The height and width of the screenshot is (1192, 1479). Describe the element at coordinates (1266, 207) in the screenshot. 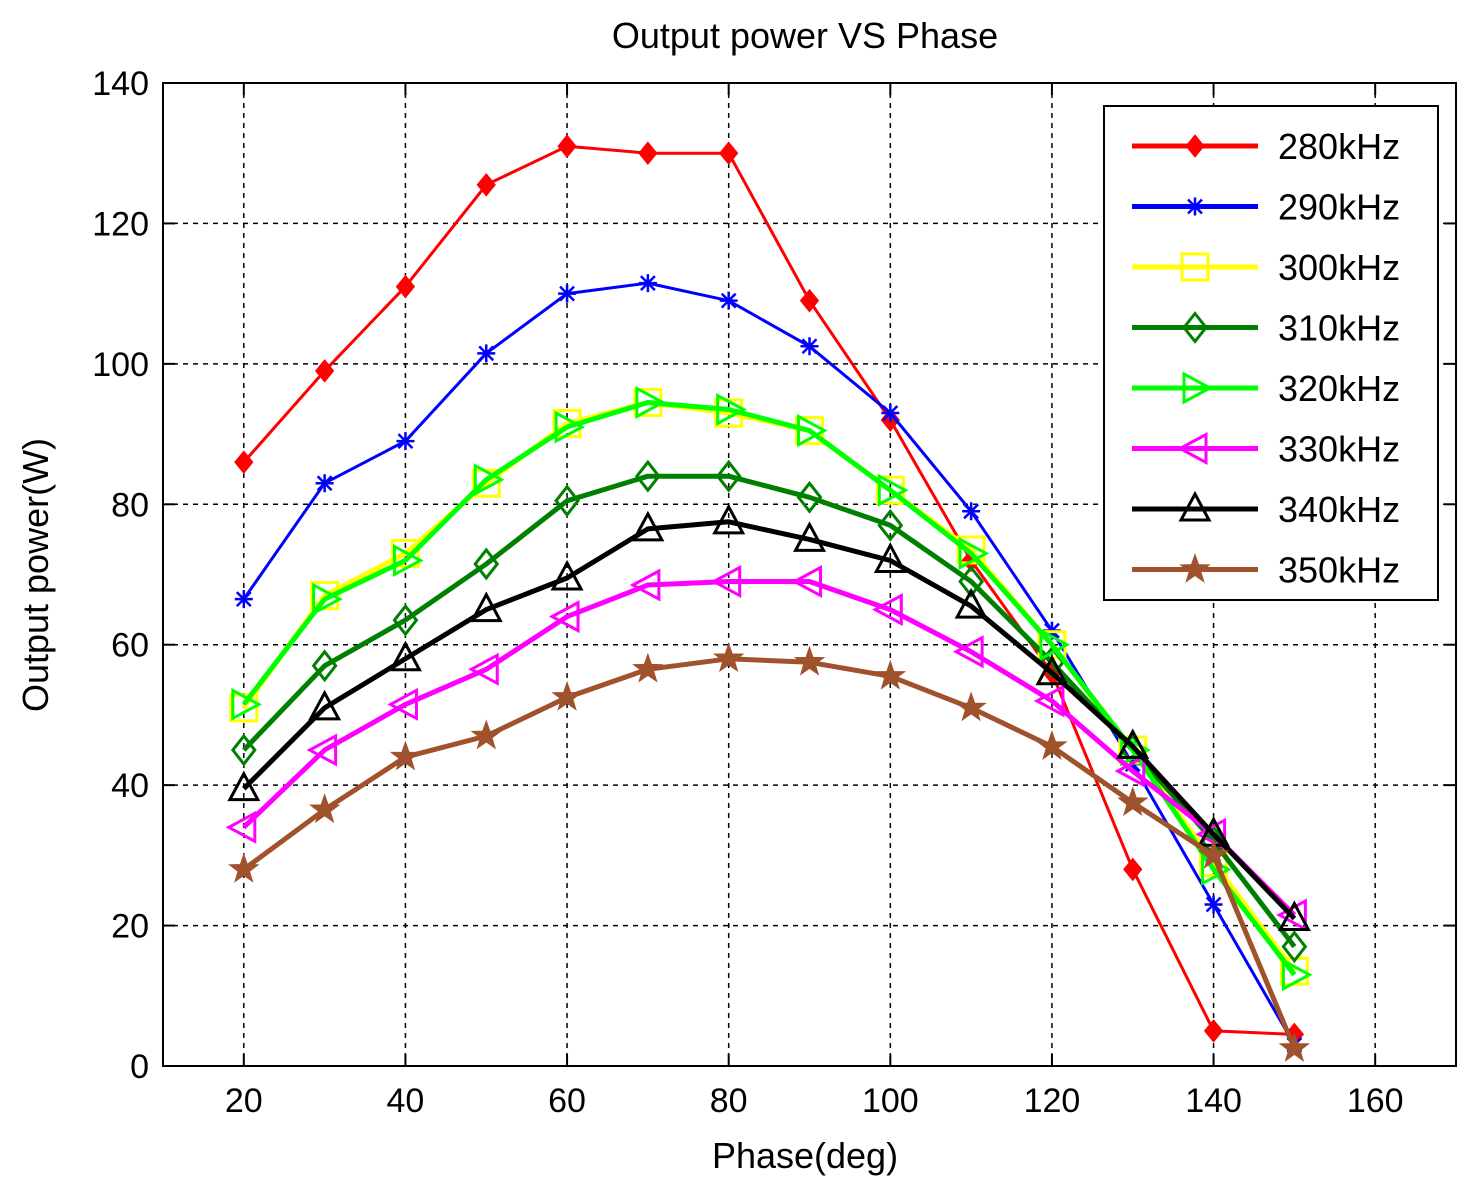

I see `legend-item: 290kHz` at that location.